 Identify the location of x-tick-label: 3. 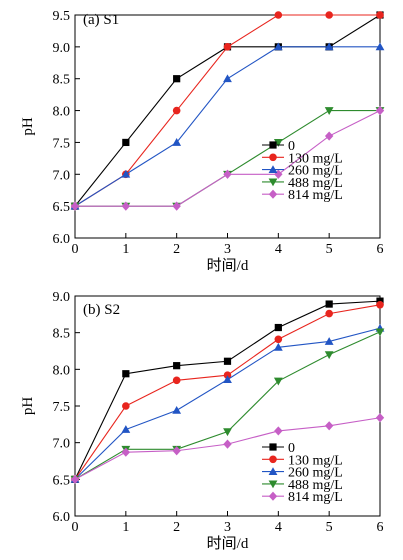
(227, 249).